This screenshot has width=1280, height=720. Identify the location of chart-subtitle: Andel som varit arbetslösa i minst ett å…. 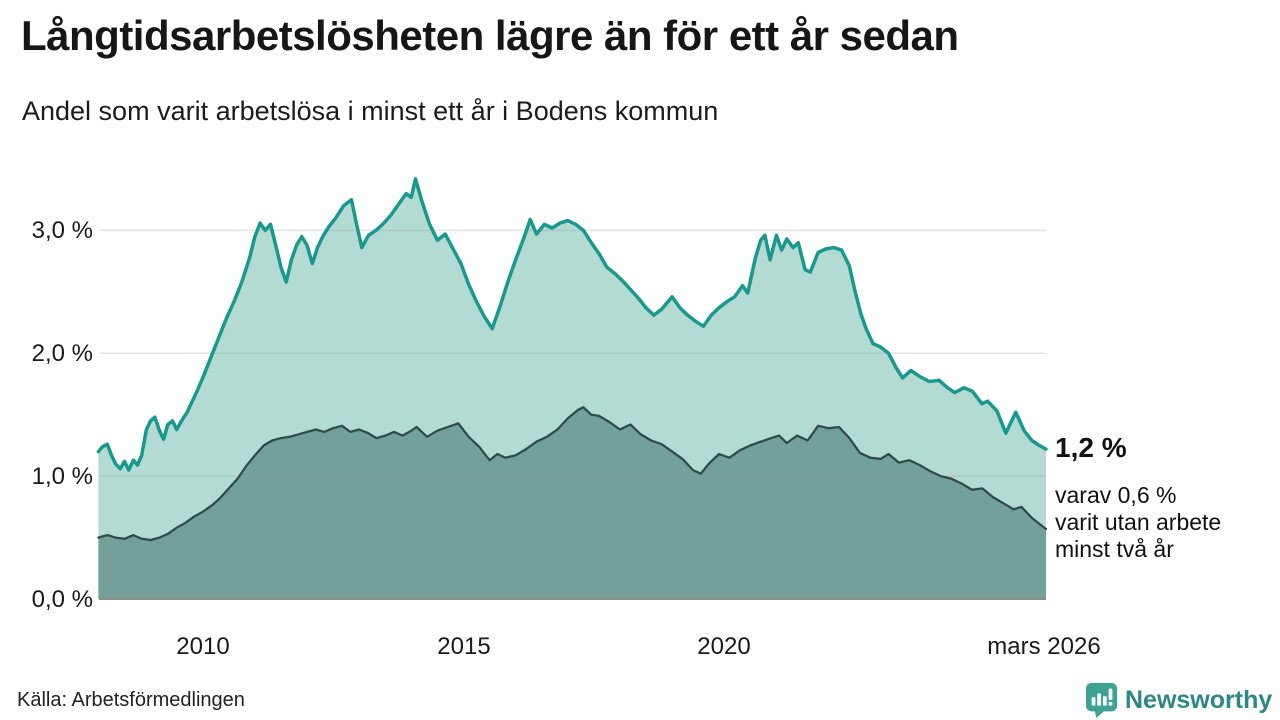
(370, 111).